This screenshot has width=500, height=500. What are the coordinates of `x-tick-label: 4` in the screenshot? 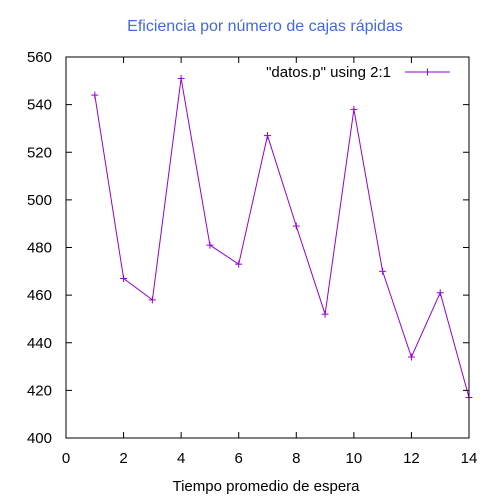 It's located at (181, 458).